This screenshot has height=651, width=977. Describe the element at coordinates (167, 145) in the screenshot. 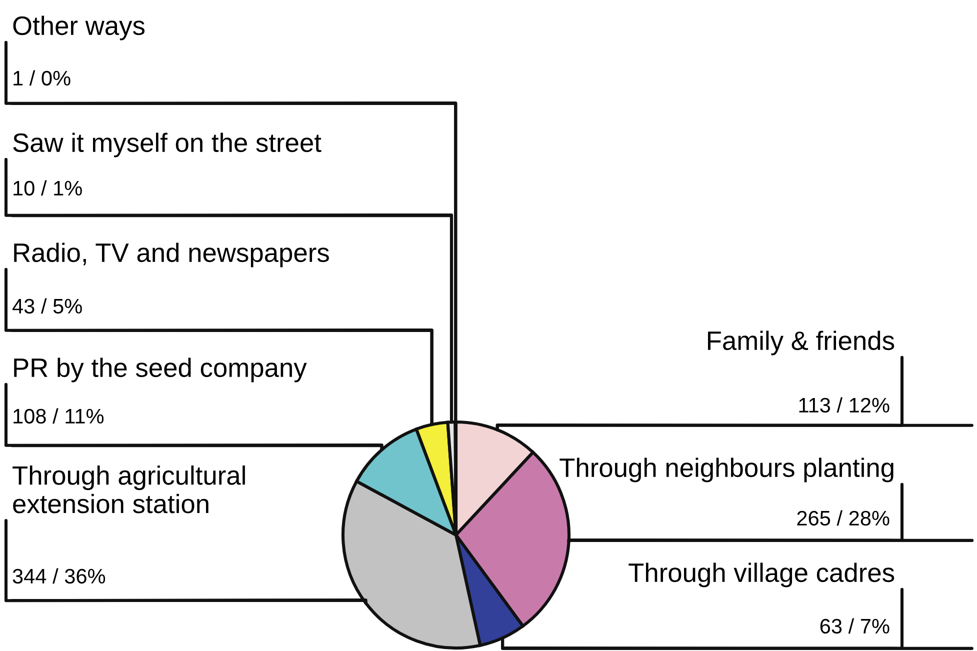

I see `slice-label: Saw it myself on the street` at that location.